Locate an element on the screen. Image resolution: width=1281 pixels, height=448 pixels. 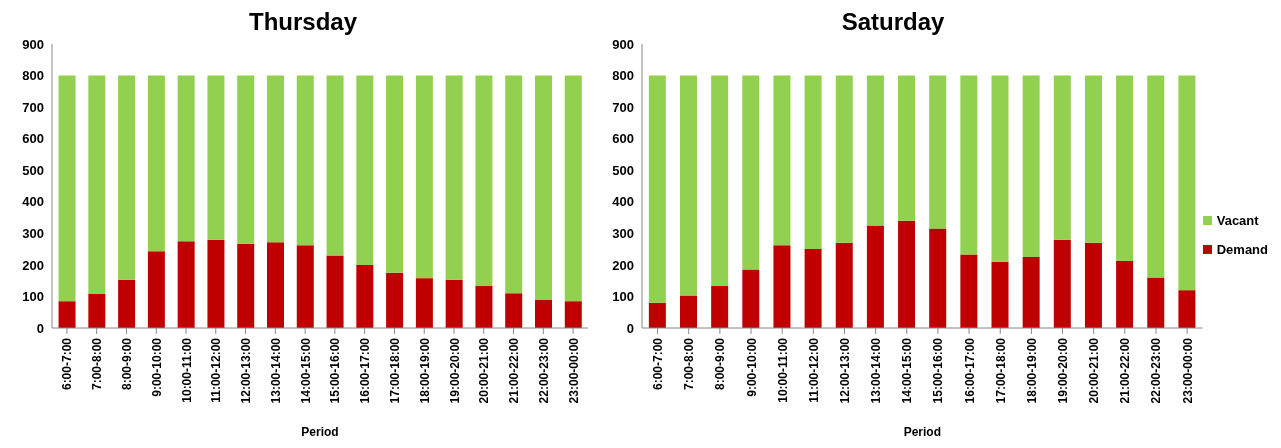
x-tick-label: 7:00-8:00 is located at coordinates (97, 364).